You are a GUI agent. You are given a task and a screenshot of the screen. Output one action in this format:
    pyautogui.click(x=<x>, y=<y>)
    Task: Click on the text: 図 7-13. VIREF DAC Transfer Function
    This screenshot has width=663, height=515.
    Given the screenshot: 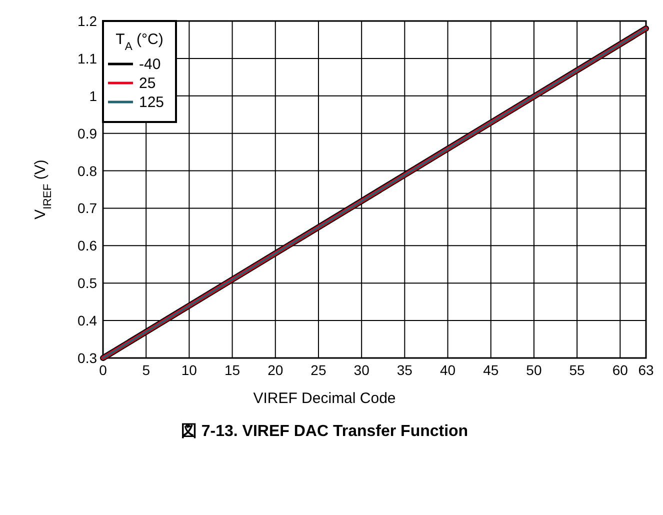 What is the action you would take?
    pyautogui.click(x=324, y=431)
    